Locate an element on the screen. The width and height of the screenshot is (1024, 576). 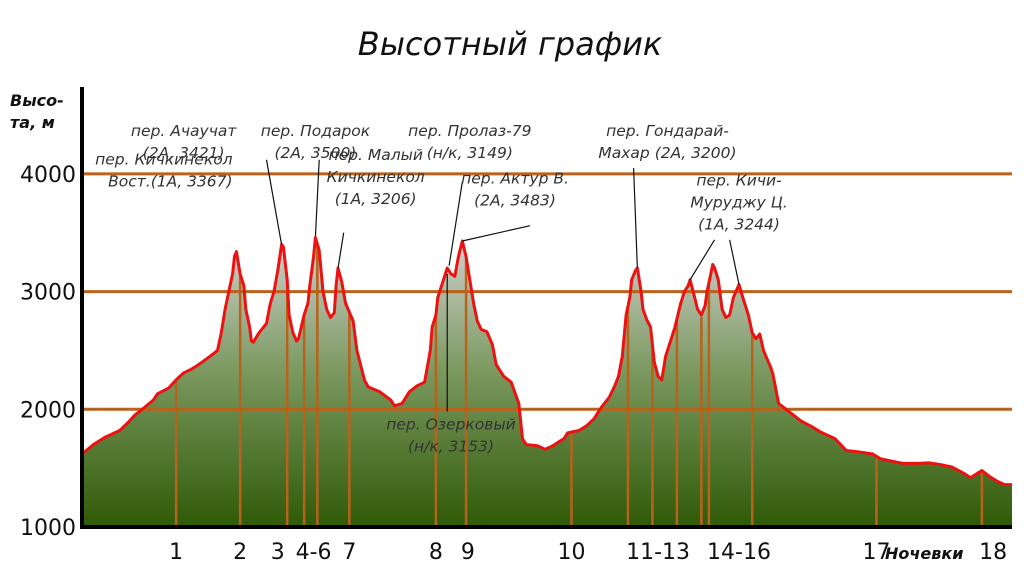
annotation-7-line-1: пер. Озерковый is located at coordinates (450, 424).